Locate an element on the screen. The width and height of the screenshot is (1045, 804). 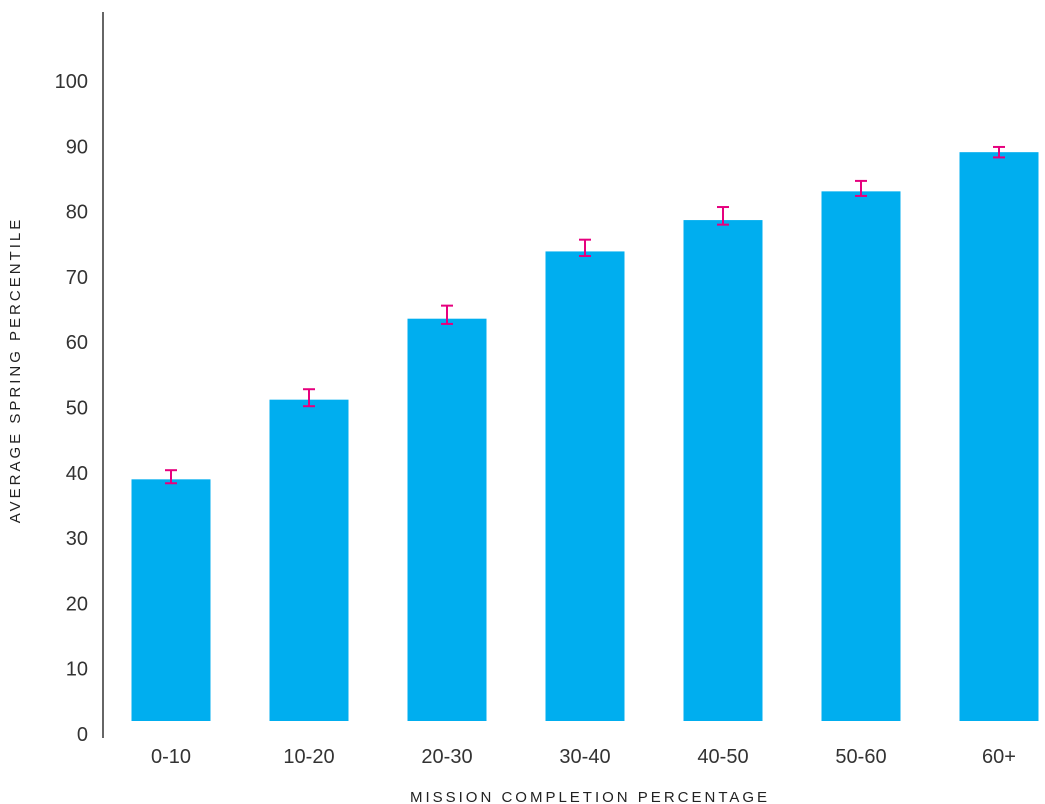
y-tick-label: 0 is located at coordinates (82, 735).